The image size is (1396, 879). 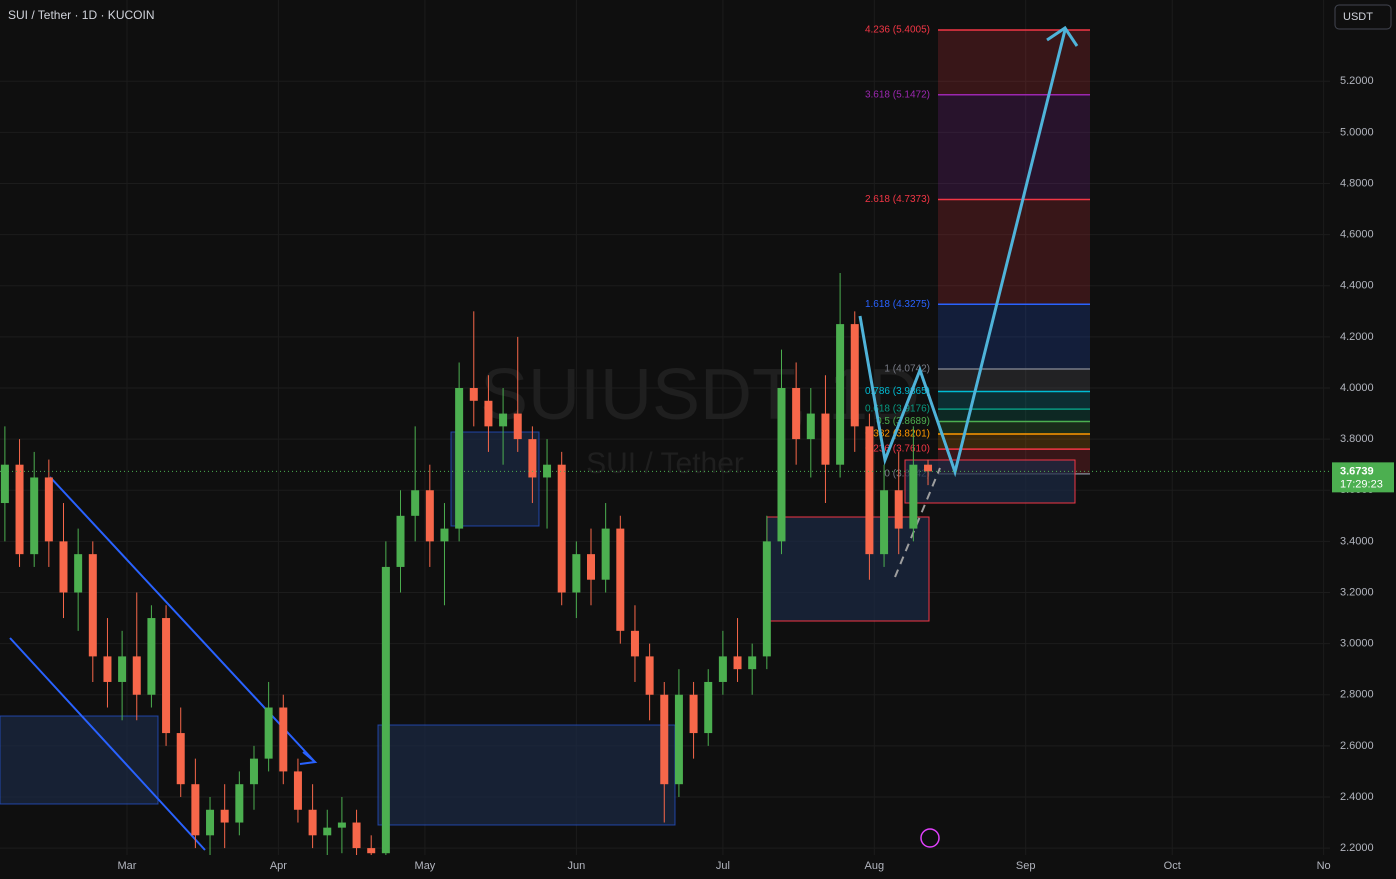 I want to click on watermark: SUIUSDT, 1D, so click(x=700, y=395).